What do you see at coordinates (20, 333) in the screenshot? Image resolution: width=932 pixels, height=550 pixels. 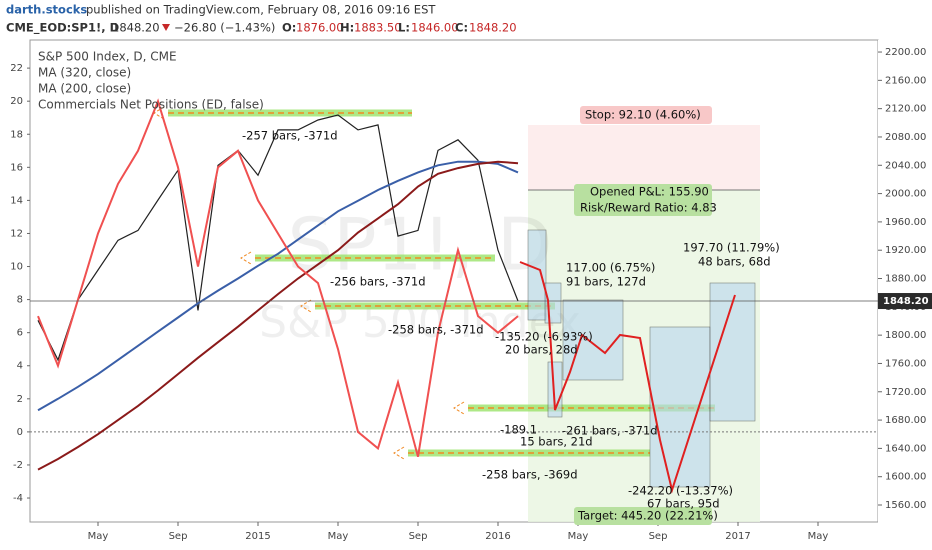 I see `y2-tick-label: 6` at bounding box center [20, 333].